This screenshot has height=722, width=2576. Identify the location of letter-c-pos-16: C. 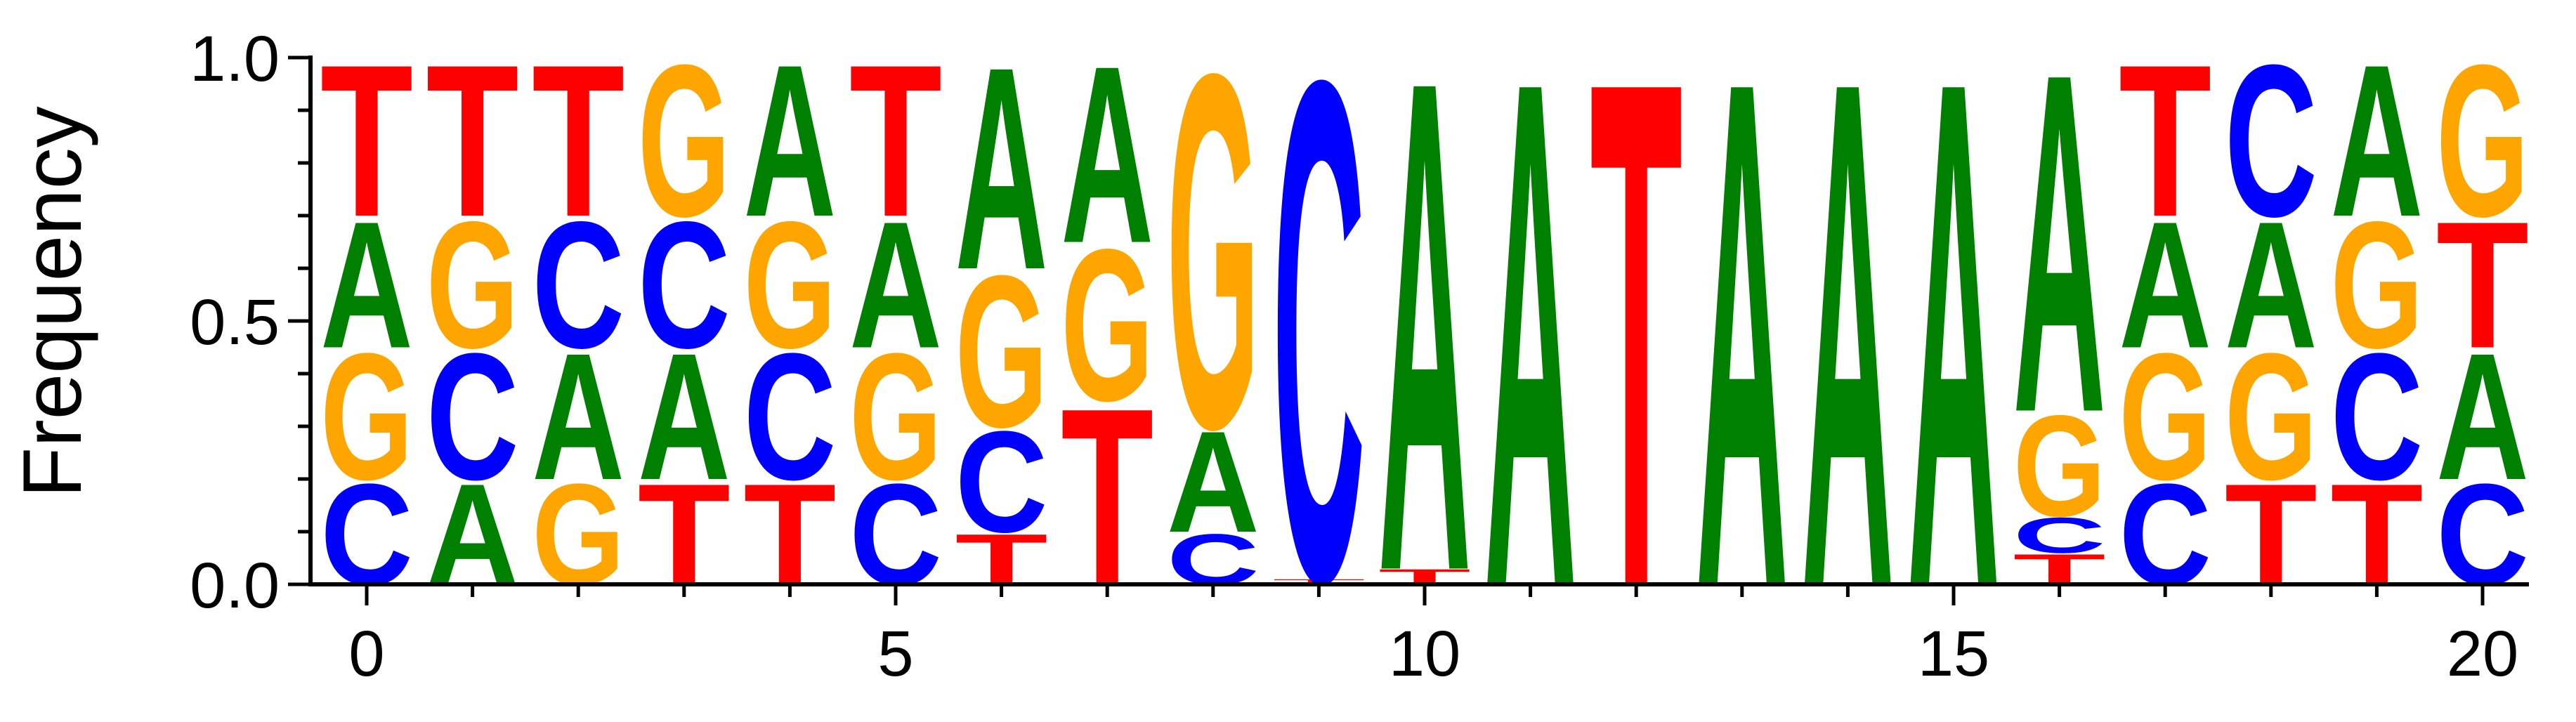
(2059, 535).